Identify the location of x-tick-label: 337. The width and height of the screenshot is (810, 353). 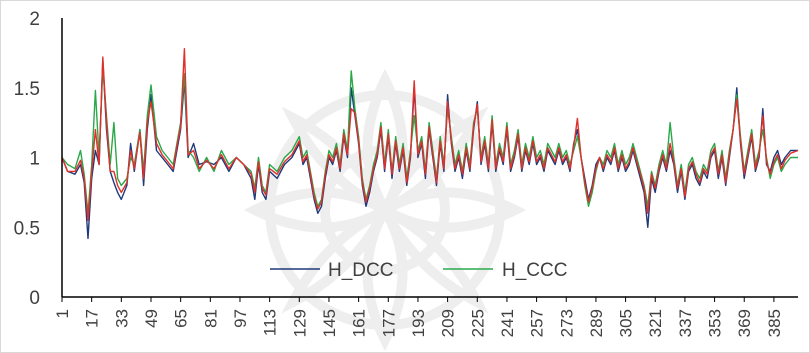
(685, 323).